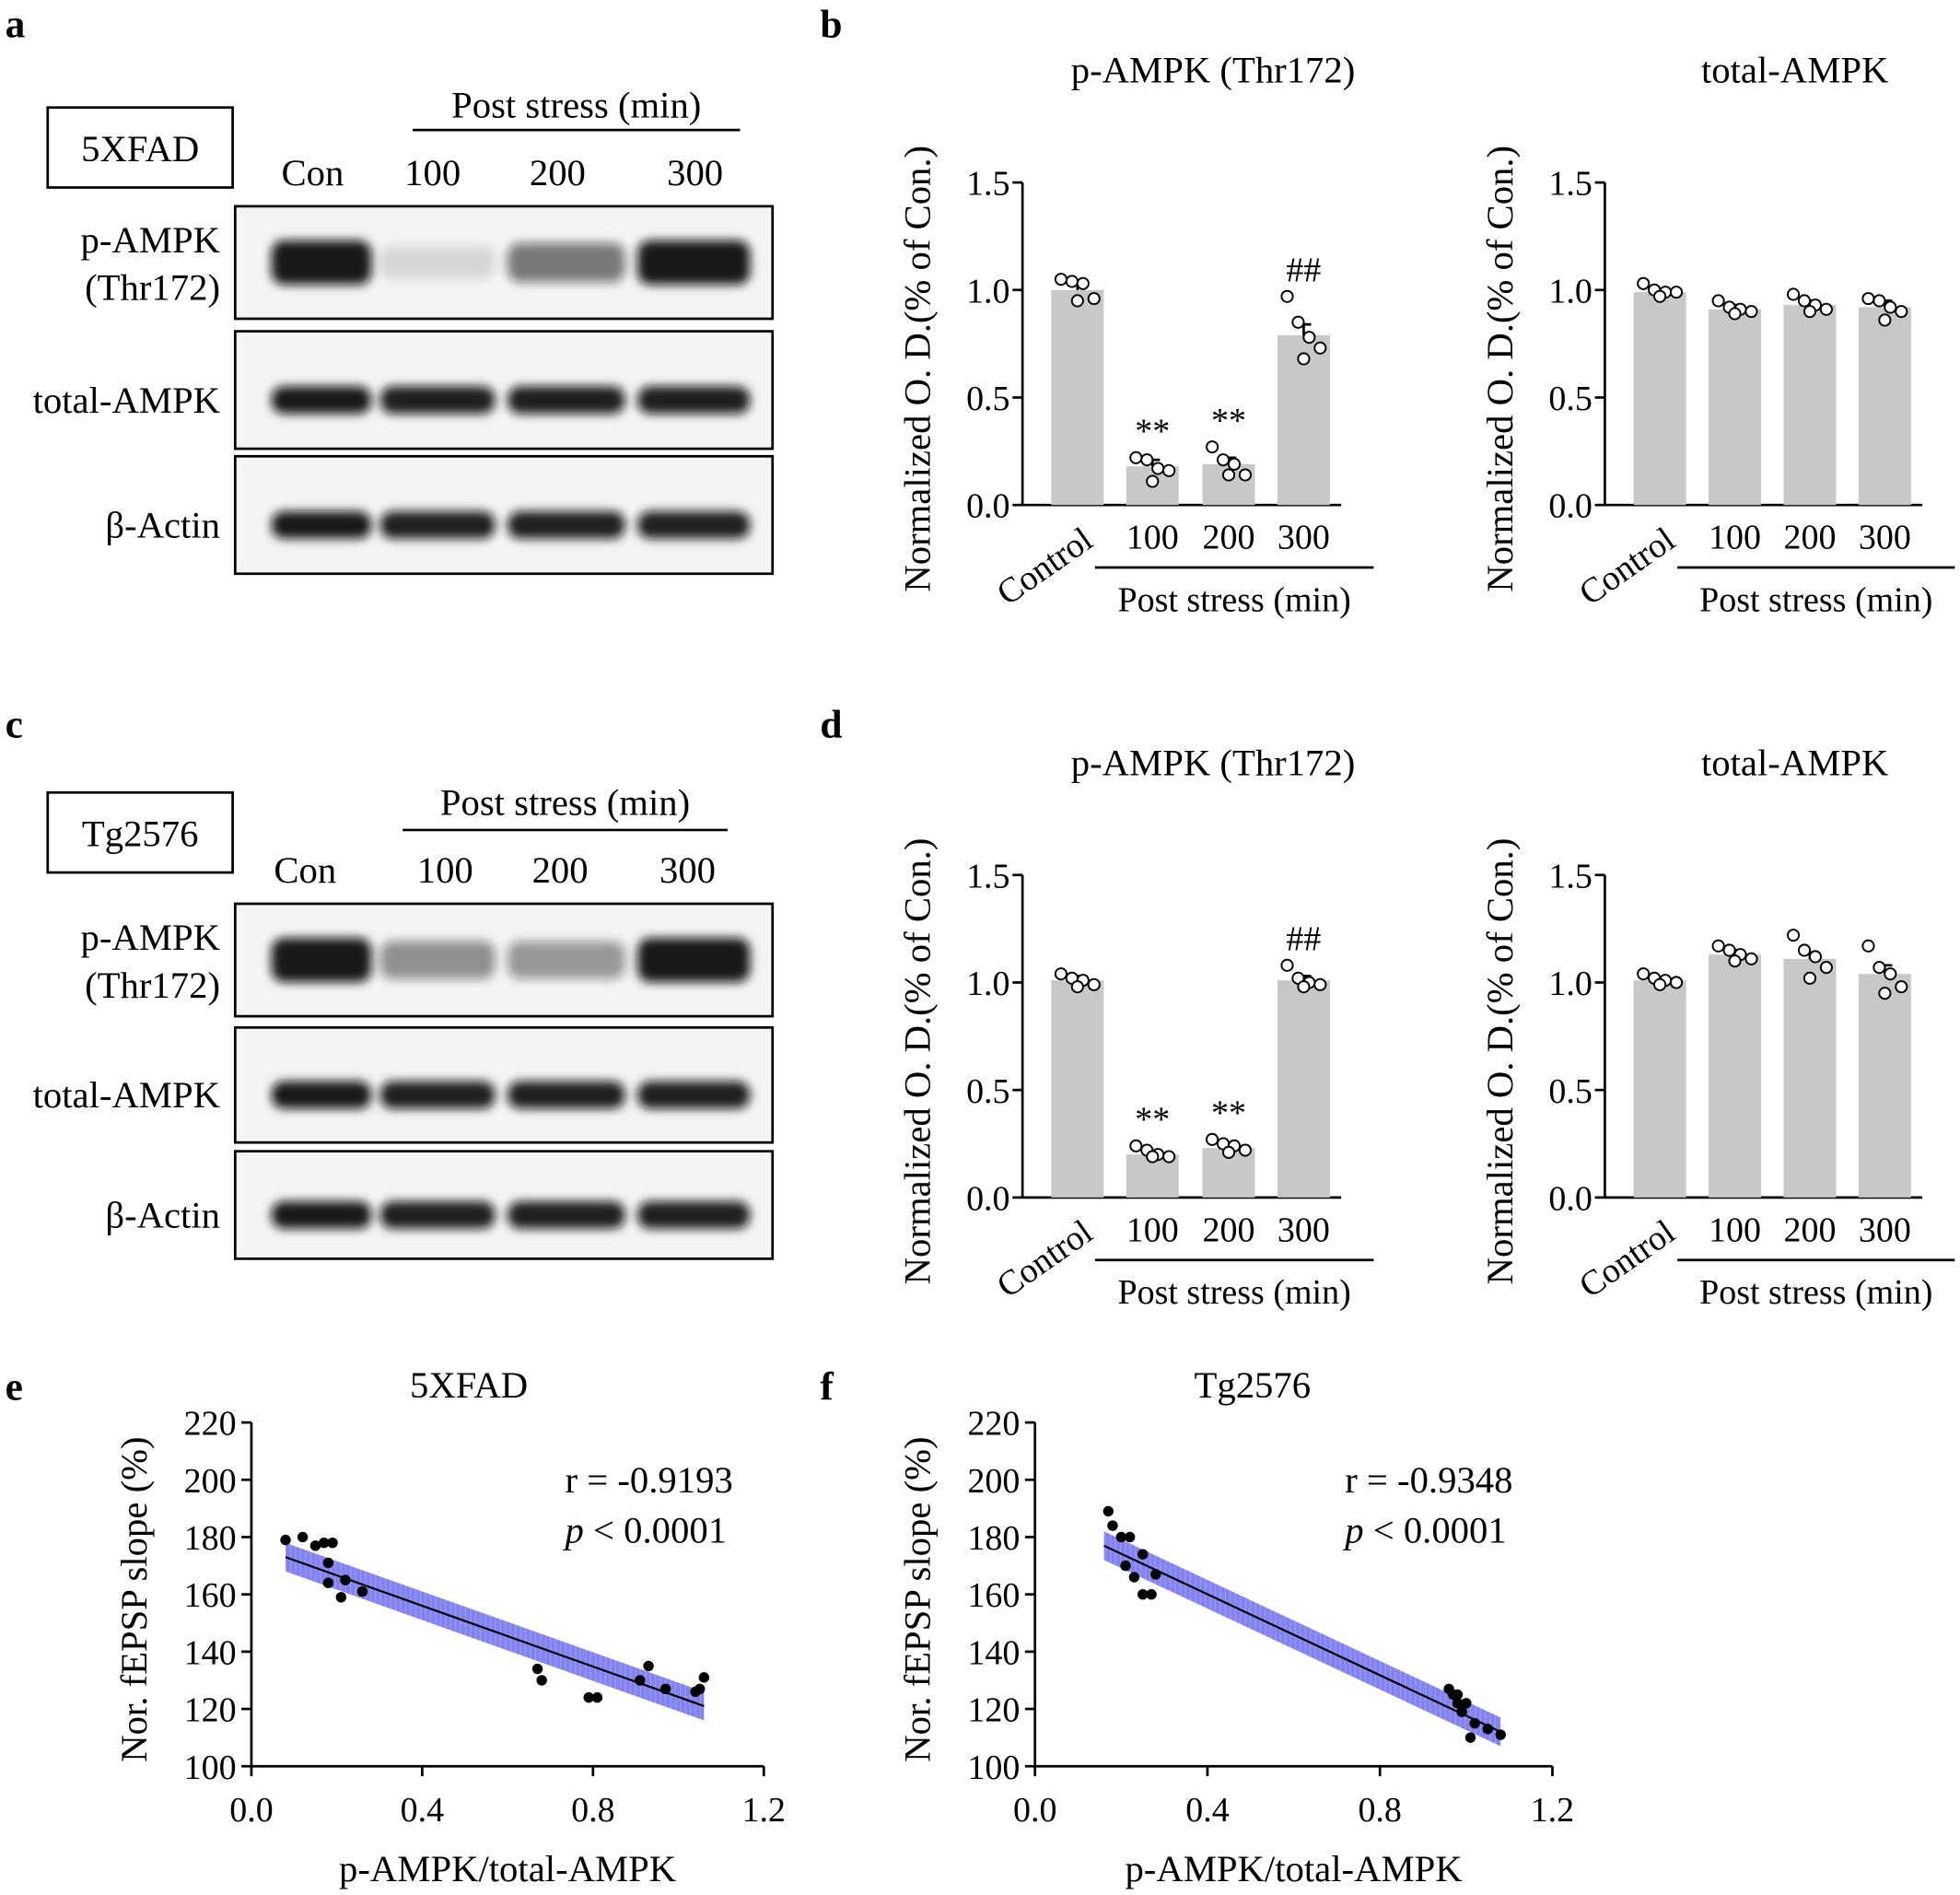 This screenshot has width=1960, height=1895. I want to click on y-tick-label: 200, so click(993, 1481).